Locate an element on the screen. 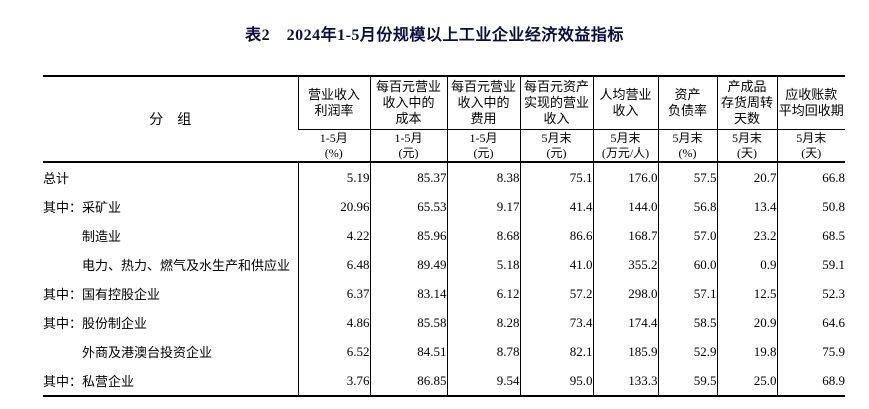 The height and width of the screenshot is (409, 869). column-header-revenue-per-asset: 每百元资产 实现的营业 收入 is located at coordinates (556, 103).